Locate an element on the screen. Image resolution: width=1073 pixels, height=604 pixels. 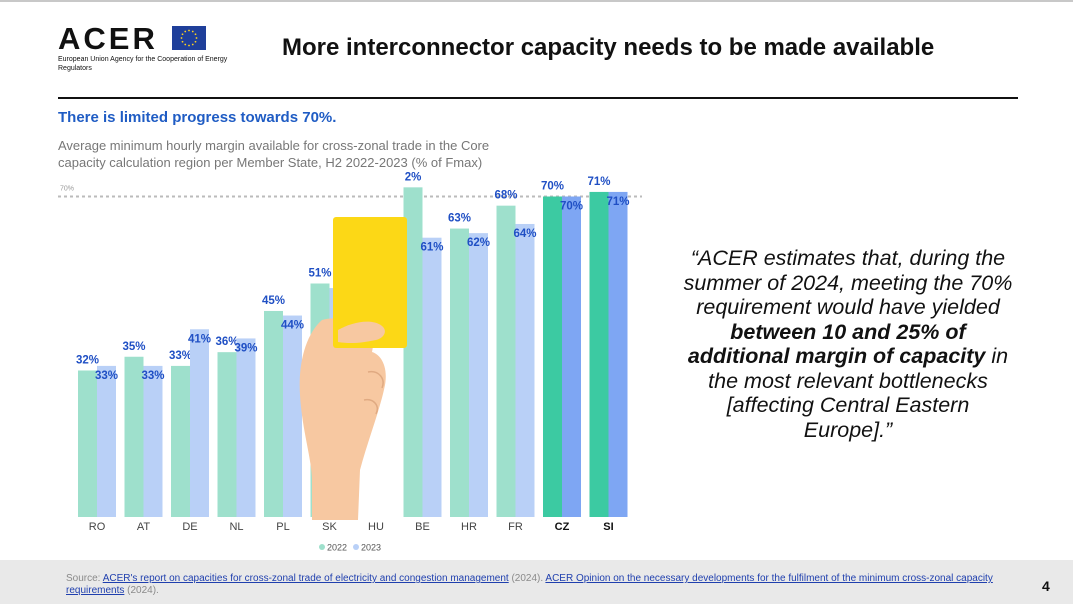
source-prefix: Source: is located at coordinates (84, 578).